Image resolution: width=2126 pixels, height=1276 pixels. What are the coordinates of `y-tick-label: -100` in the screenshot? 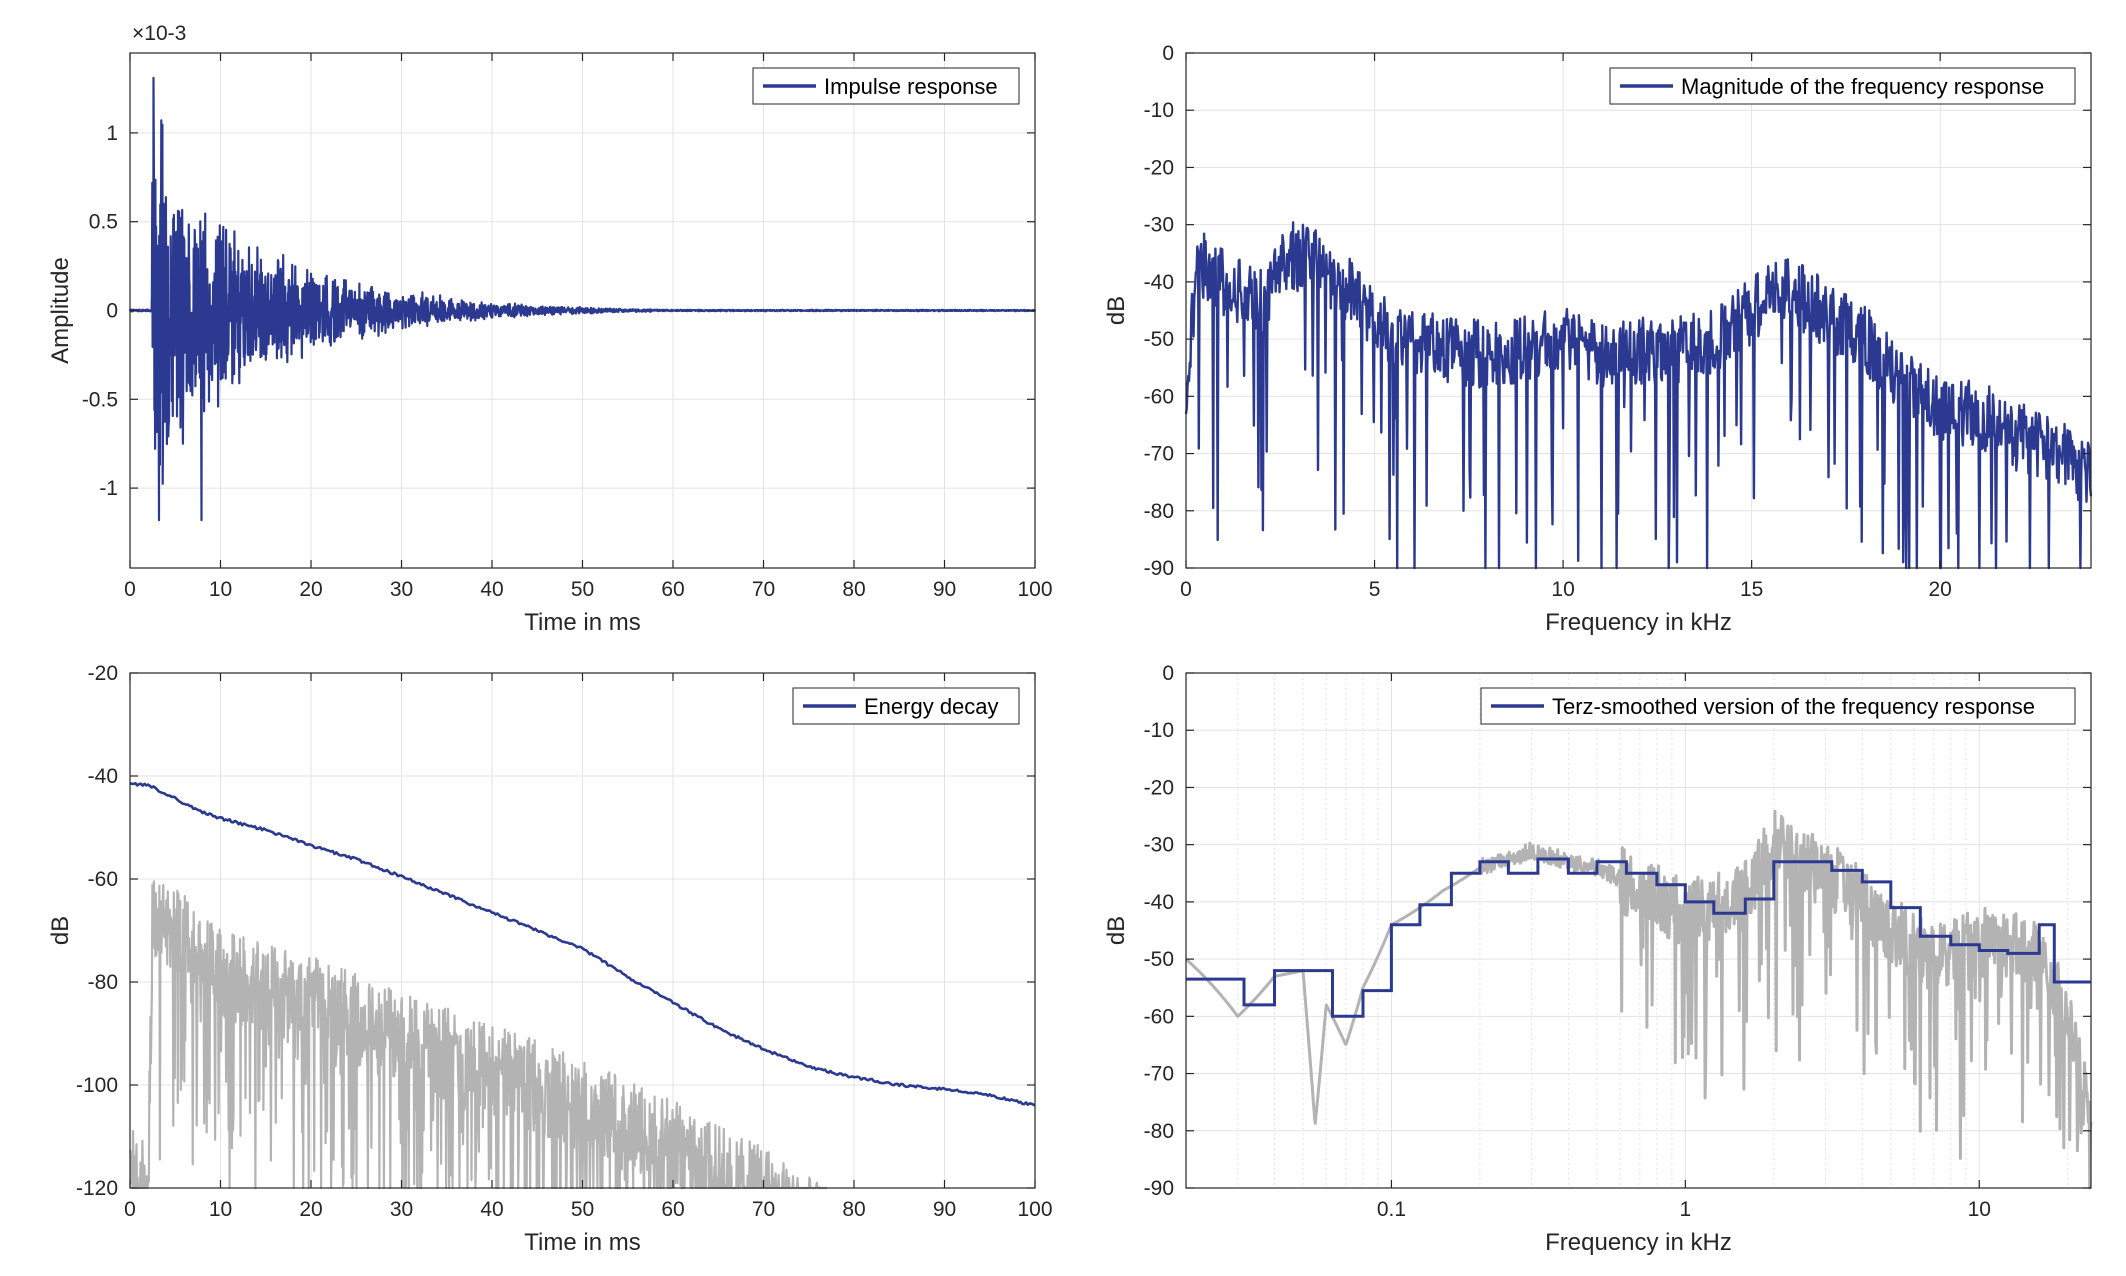 It's located at (97, 1085).